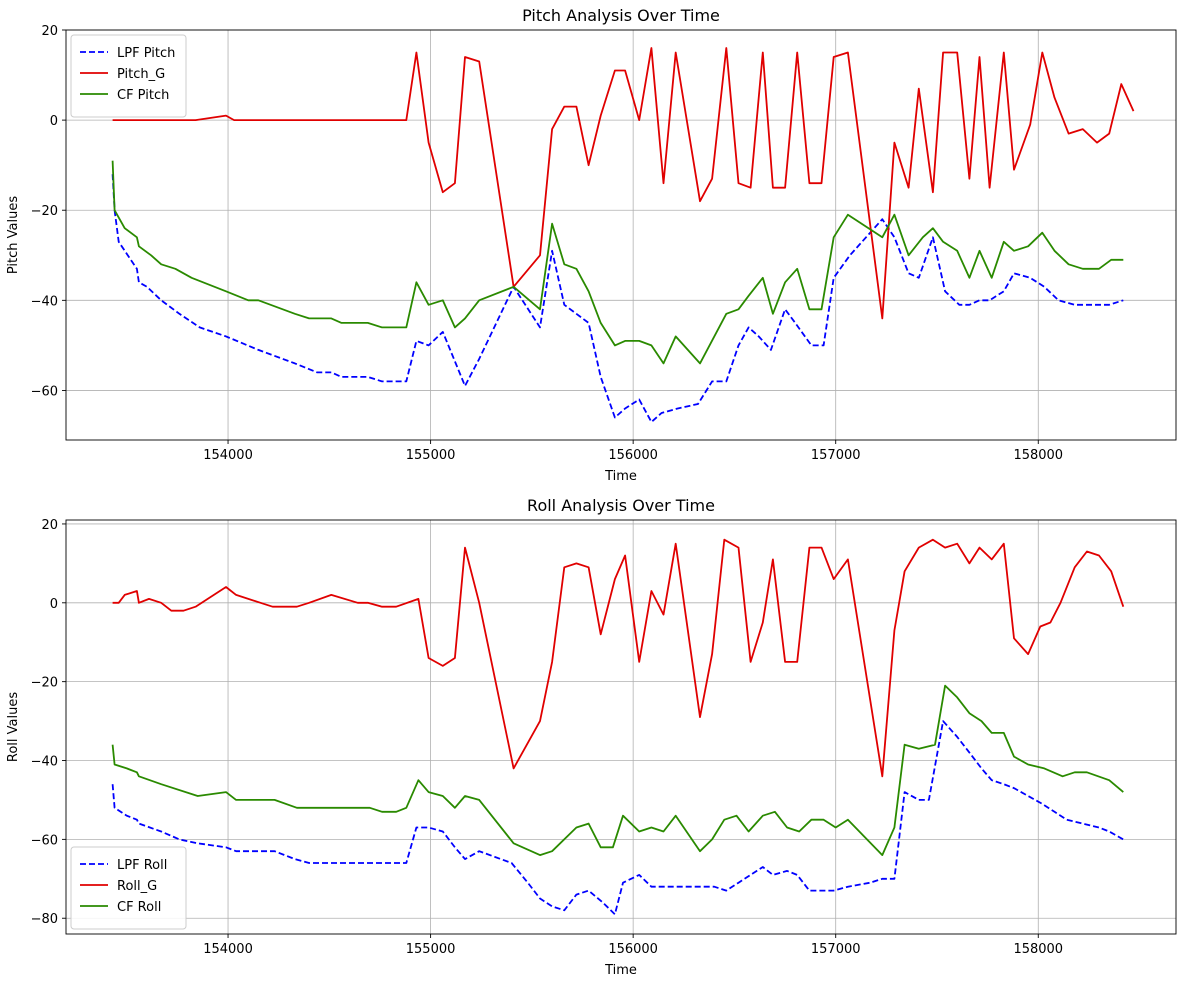 This screenshot has width=1182, height=982. Describe the element at coordinates (621, 15) in the screenshot. I see `chart-title: Pitch Analysis Over Time` at that location.